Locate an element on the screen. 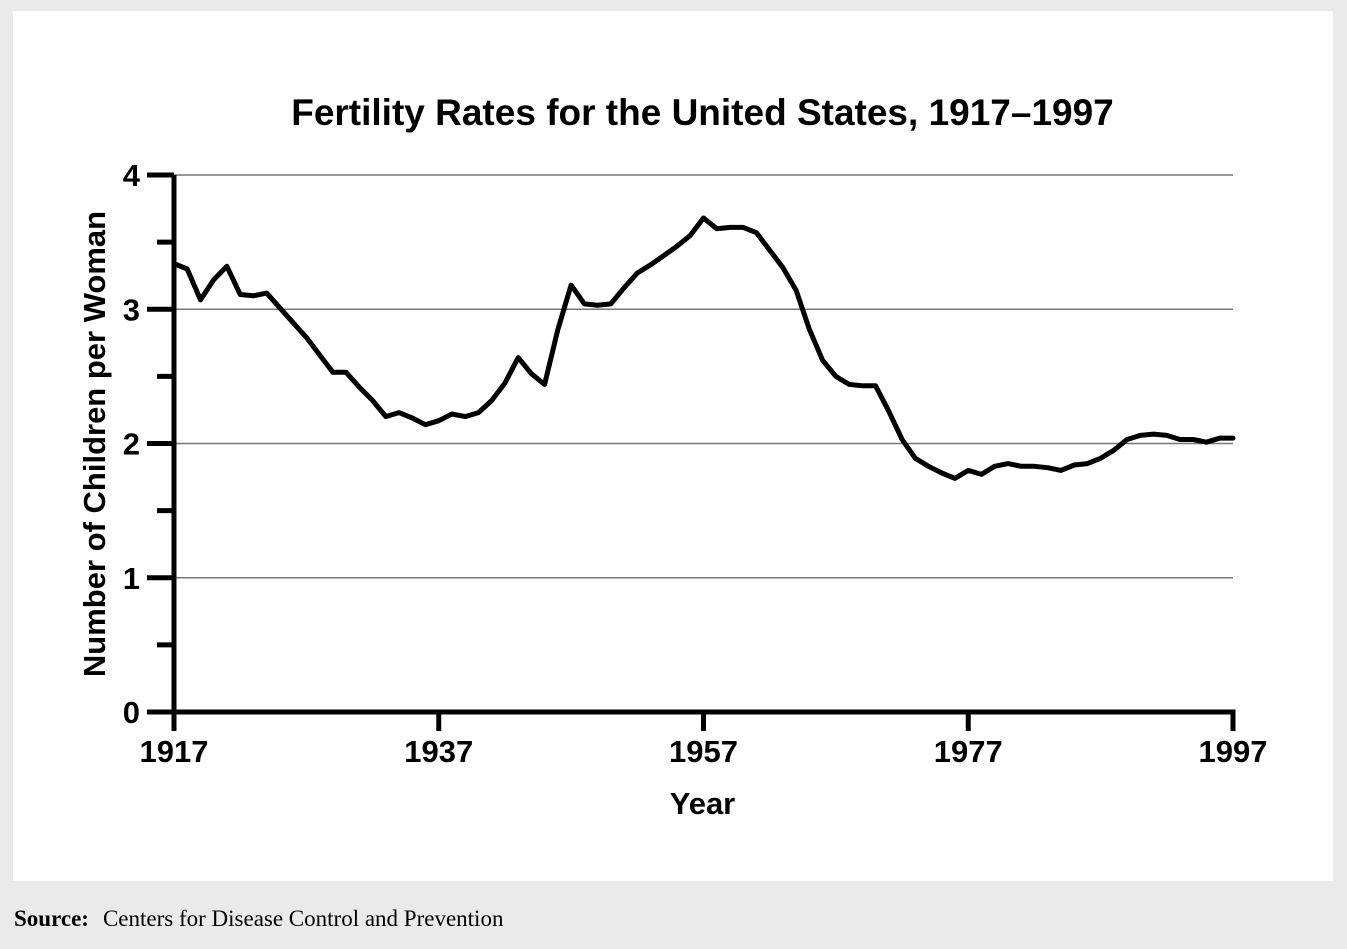 The width and height of the screenshot is (1347, 949). y-tick-label: 4 is located at coordinates (132, 175).